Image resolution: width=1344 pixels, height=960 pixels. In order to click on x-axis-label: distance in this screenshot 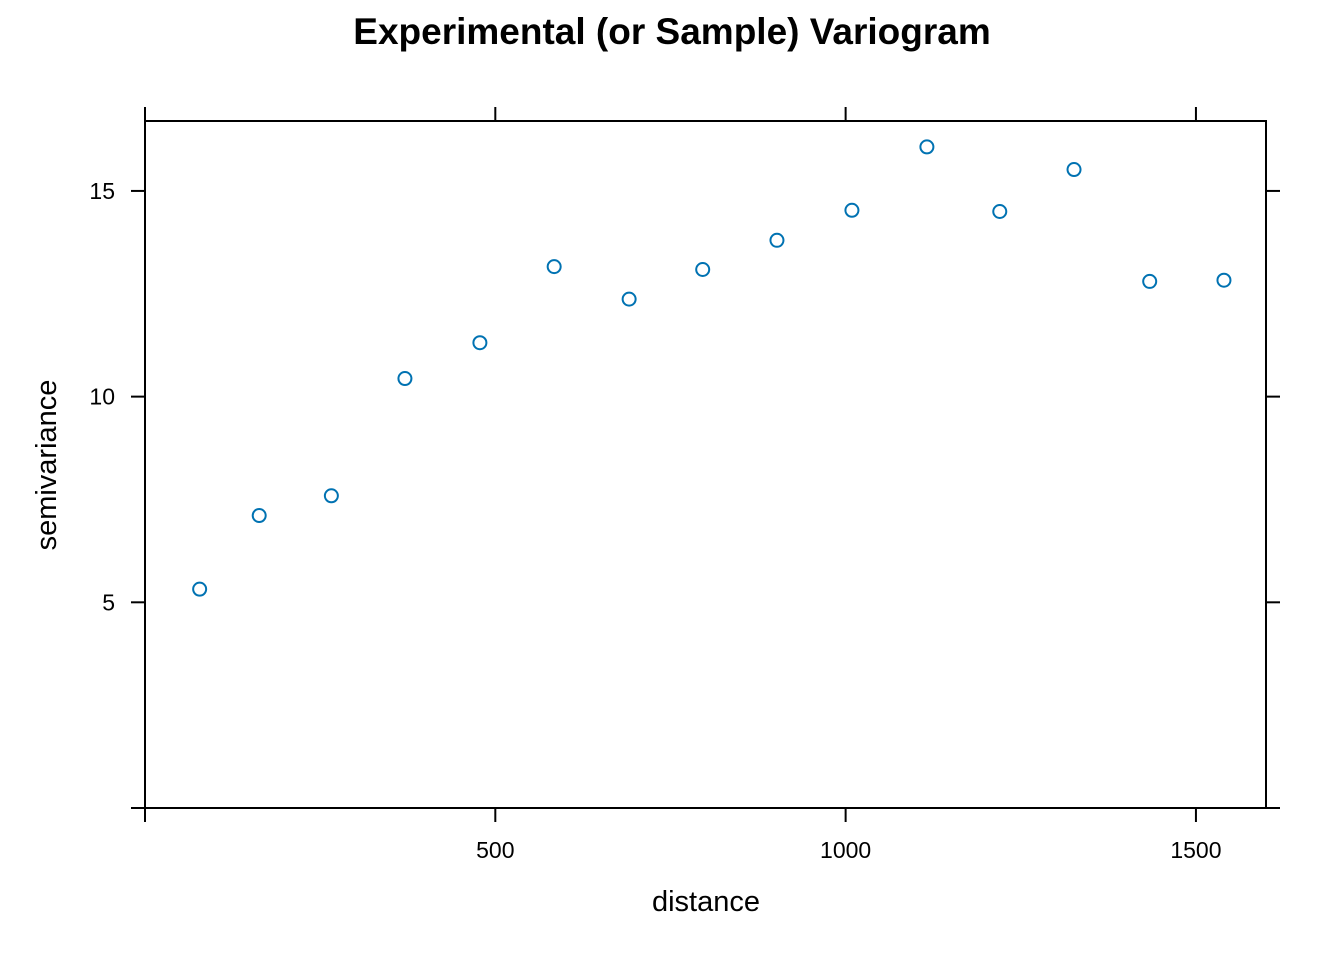, I will do `click(706, 902)`.